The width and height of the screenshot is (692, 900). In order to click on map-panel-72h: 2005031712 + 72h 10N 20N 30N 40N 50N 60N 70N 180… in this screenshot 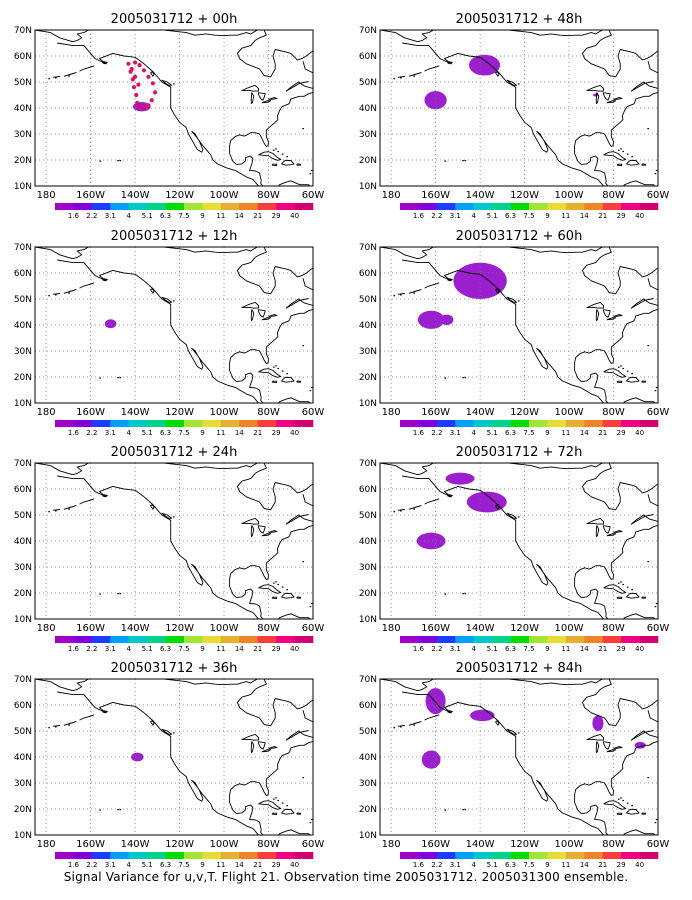, I will do `click(514, 549)`.